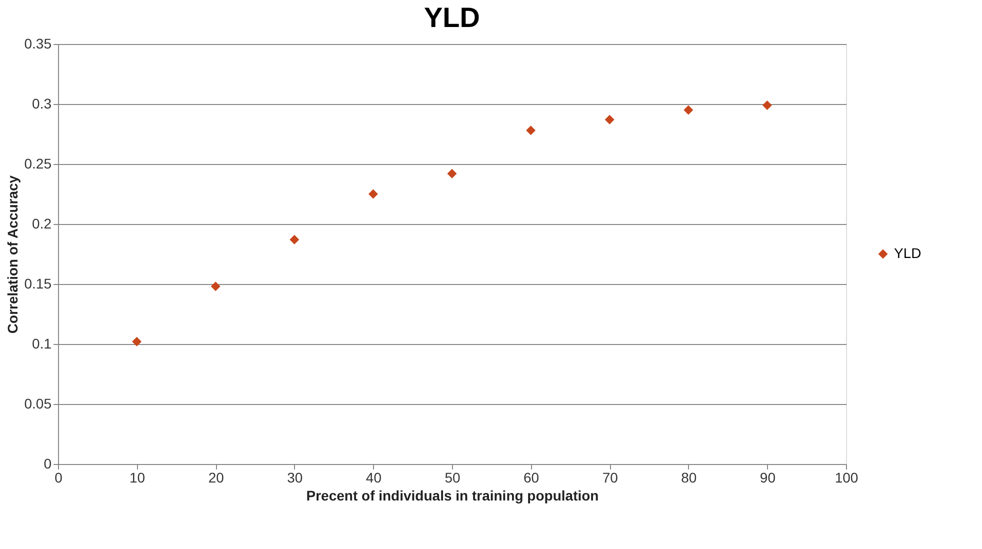  Describe the element at coordinates (38, 284) in the screenshot. I see `y-tick-label: 0.15` at that location.